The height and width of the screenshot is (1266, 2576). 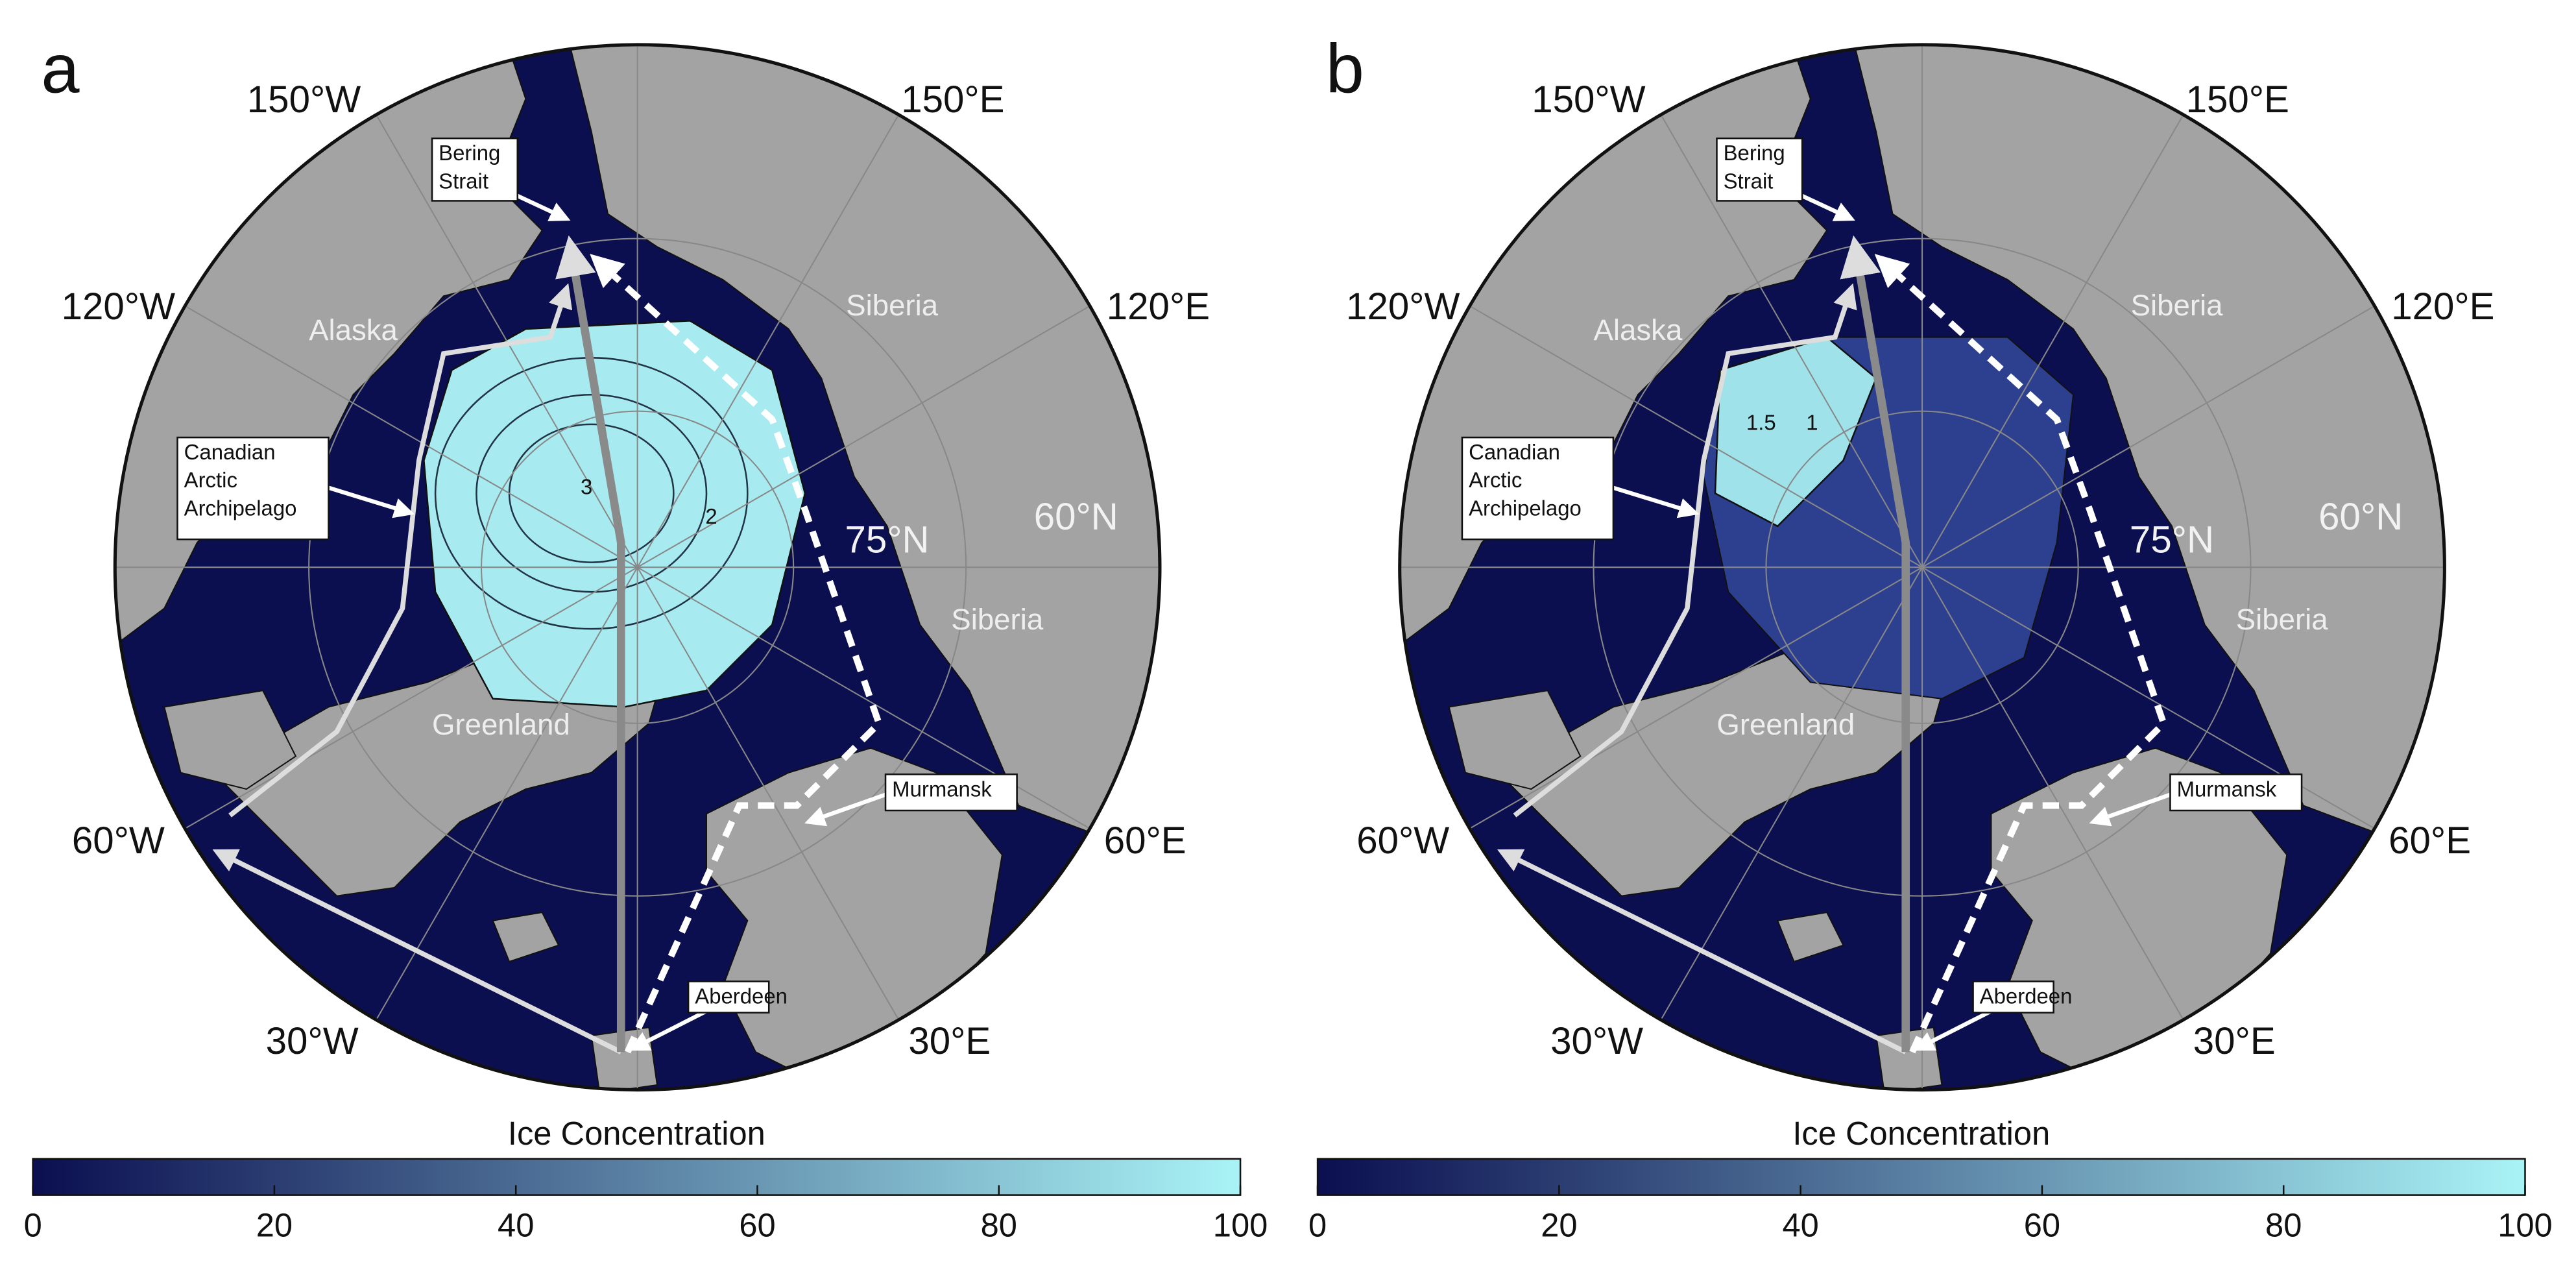 What do you see at coordinates (1317, 1225) in the screenshot?
I see `colorbar-tick-label: 0` at bounding box center [1317, 1225].